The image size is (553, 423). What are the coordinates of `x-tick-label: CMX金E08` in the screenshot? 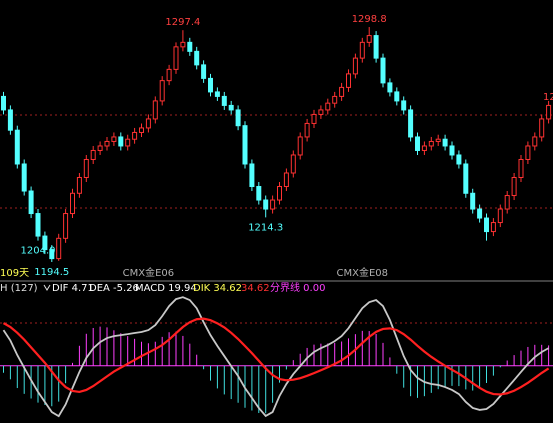 It's located at (363, 272).